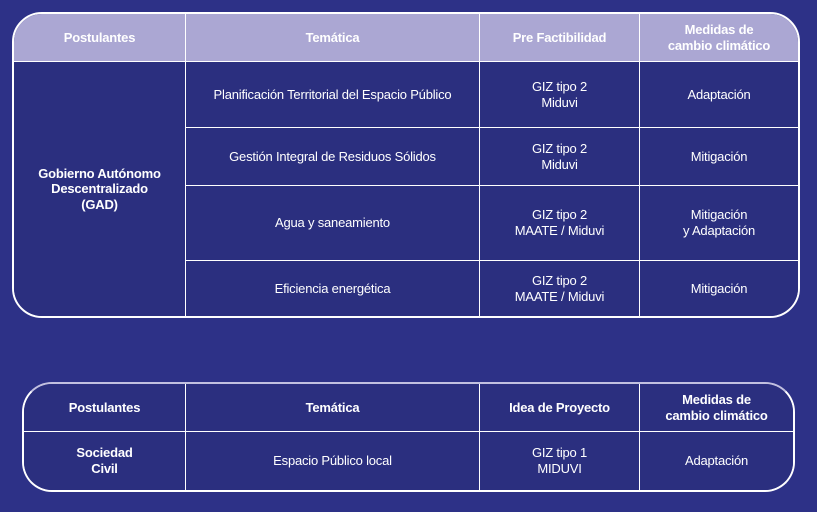  What do you see at coordinates (719, 157) in the screenshot?
I see `gad-row2-medidas: Mitigación` at bounding box center [719, 157].